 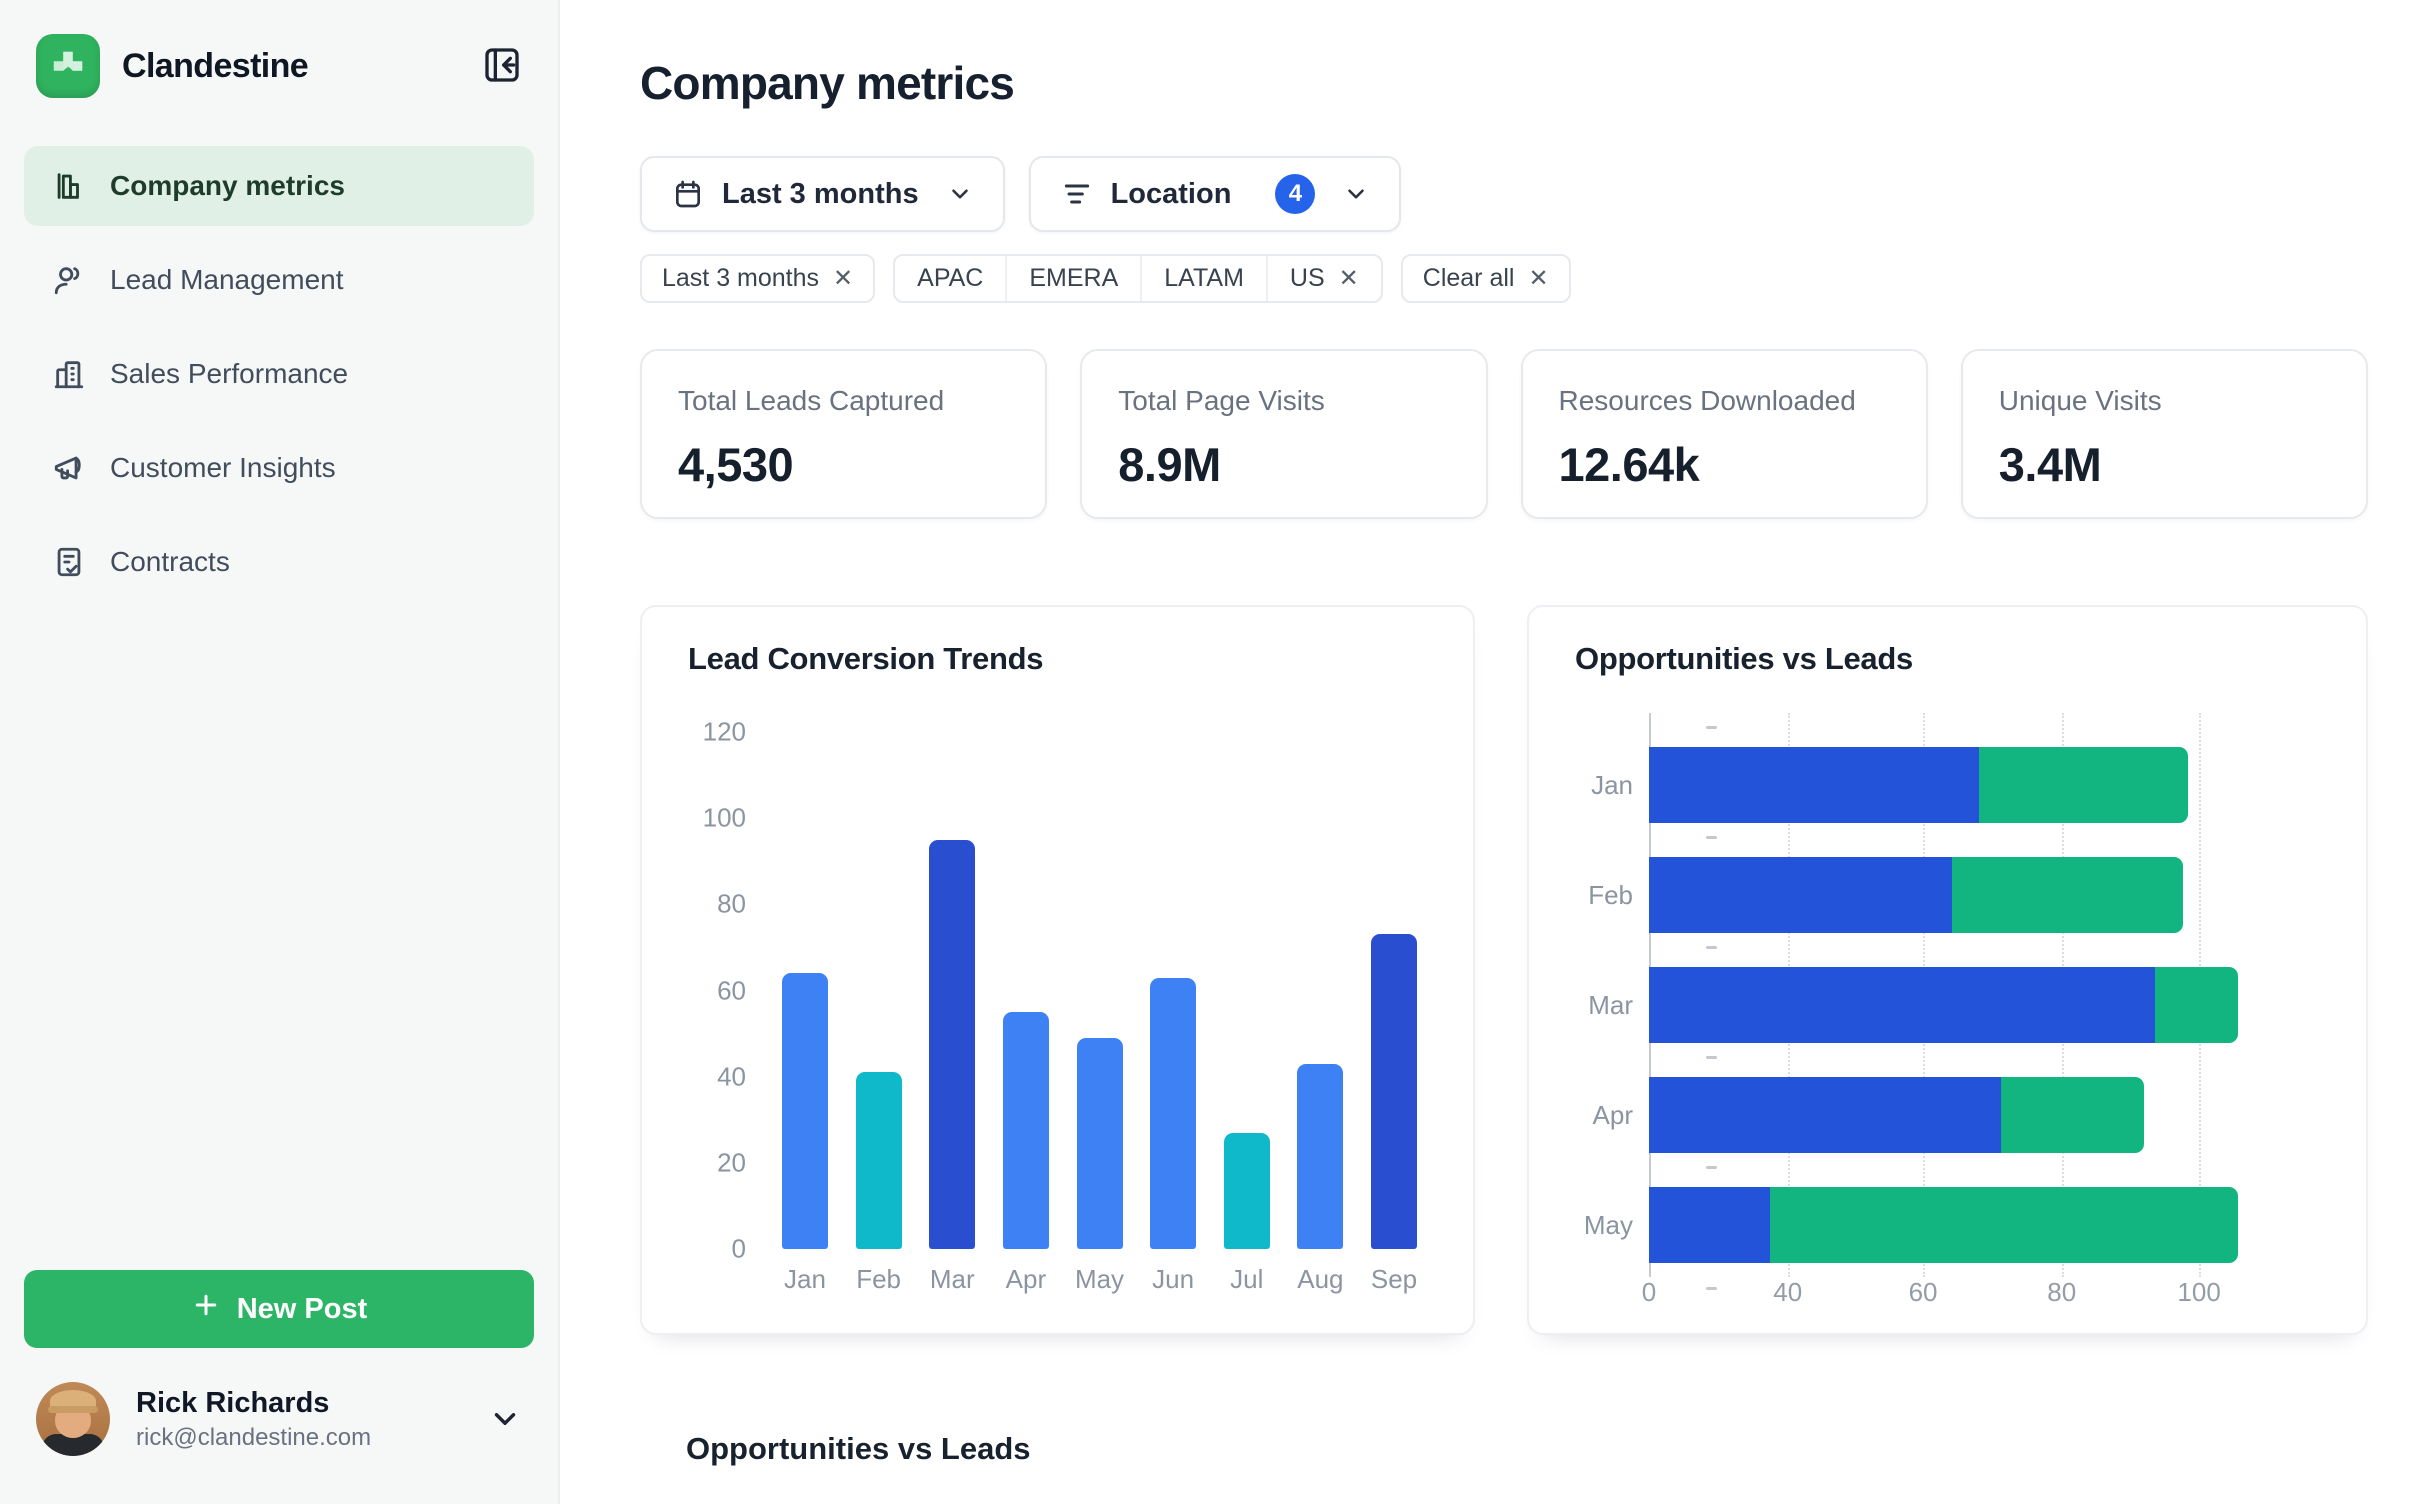 I want to click on stacked-bar-row-may: May, so click(x=1952, y=1208).